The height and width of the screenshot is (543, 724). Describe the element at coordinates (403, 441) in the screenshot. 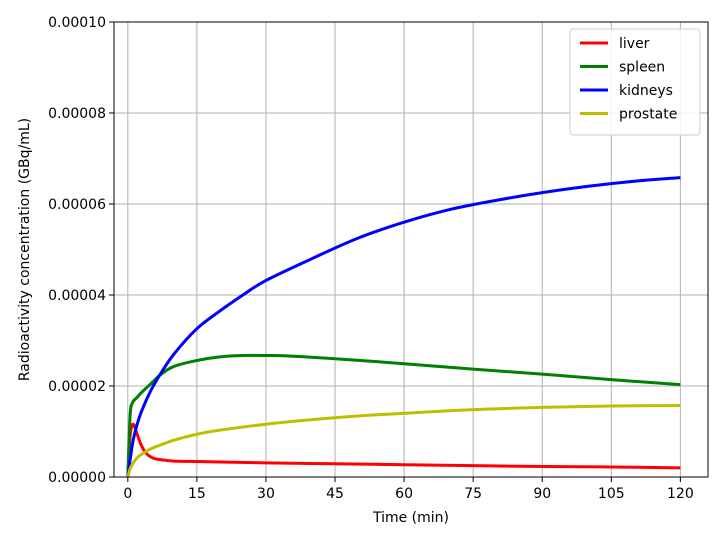

I see `series-line-prostate` at that location.